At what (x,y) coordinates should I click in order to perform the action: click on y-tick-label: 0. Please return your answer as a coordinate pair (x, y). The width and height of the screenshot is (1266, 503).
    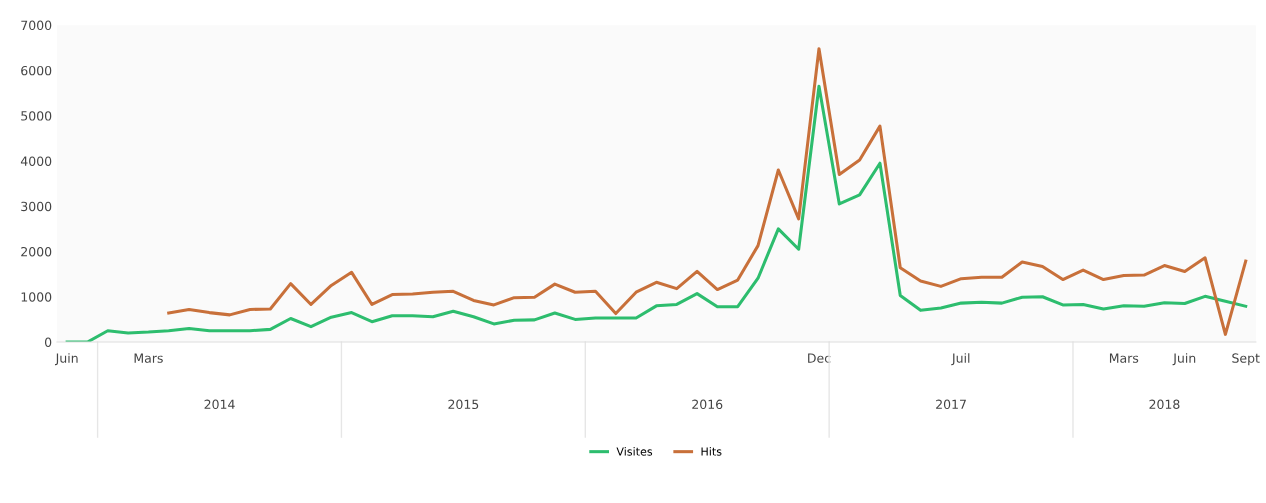
    Looking at the image, I should click on (48, 342).